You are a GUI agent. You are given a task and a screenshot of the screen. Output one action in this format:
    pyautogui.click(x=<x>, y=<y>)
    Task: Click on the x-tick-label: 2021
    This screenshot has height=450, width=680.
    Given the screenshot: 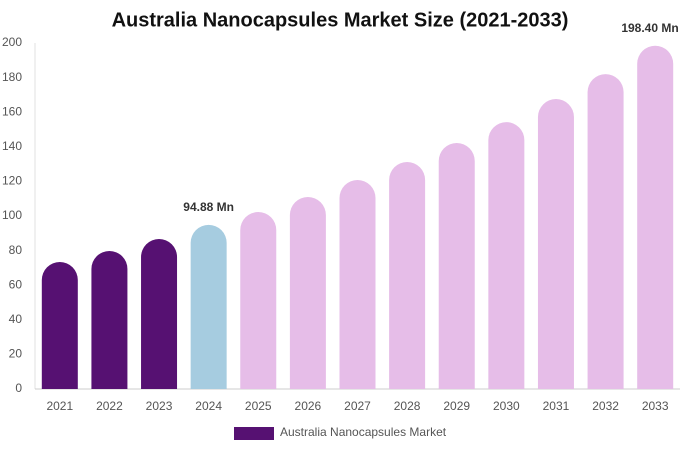 What is the action you would take?
    pyautogui.click(x=59, y=406)
    